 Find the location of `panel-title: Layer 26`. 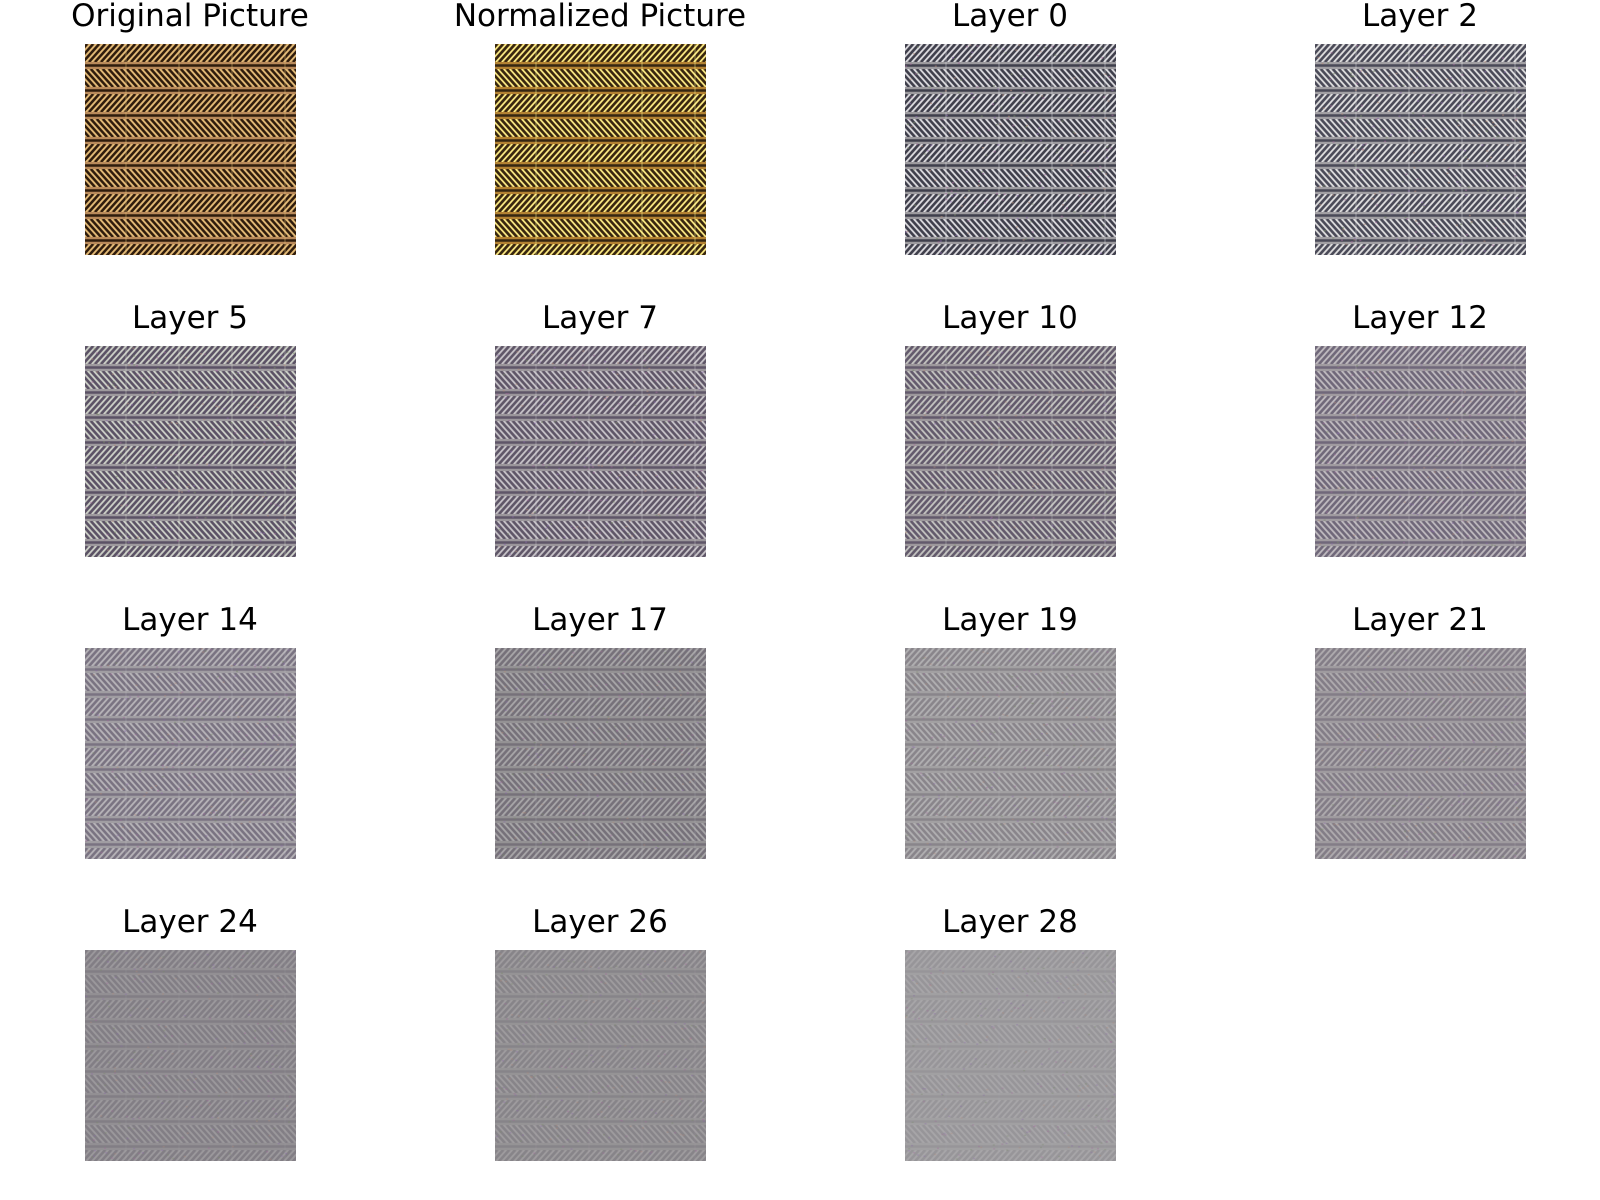

panel-title: Layer 26 is located at coordinates (600, 922).